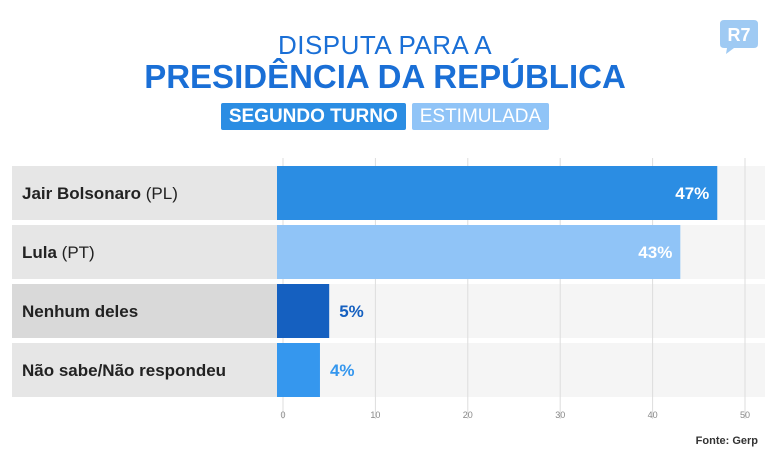 Image resolution: width=770 pixels, height=459 pixels. What do you see at coordinates (385, 76) in the screenshot?
I see `title-line-2: PRESIDÊNCIA DA REPÚBLICA` at bounding box center [385, 76].